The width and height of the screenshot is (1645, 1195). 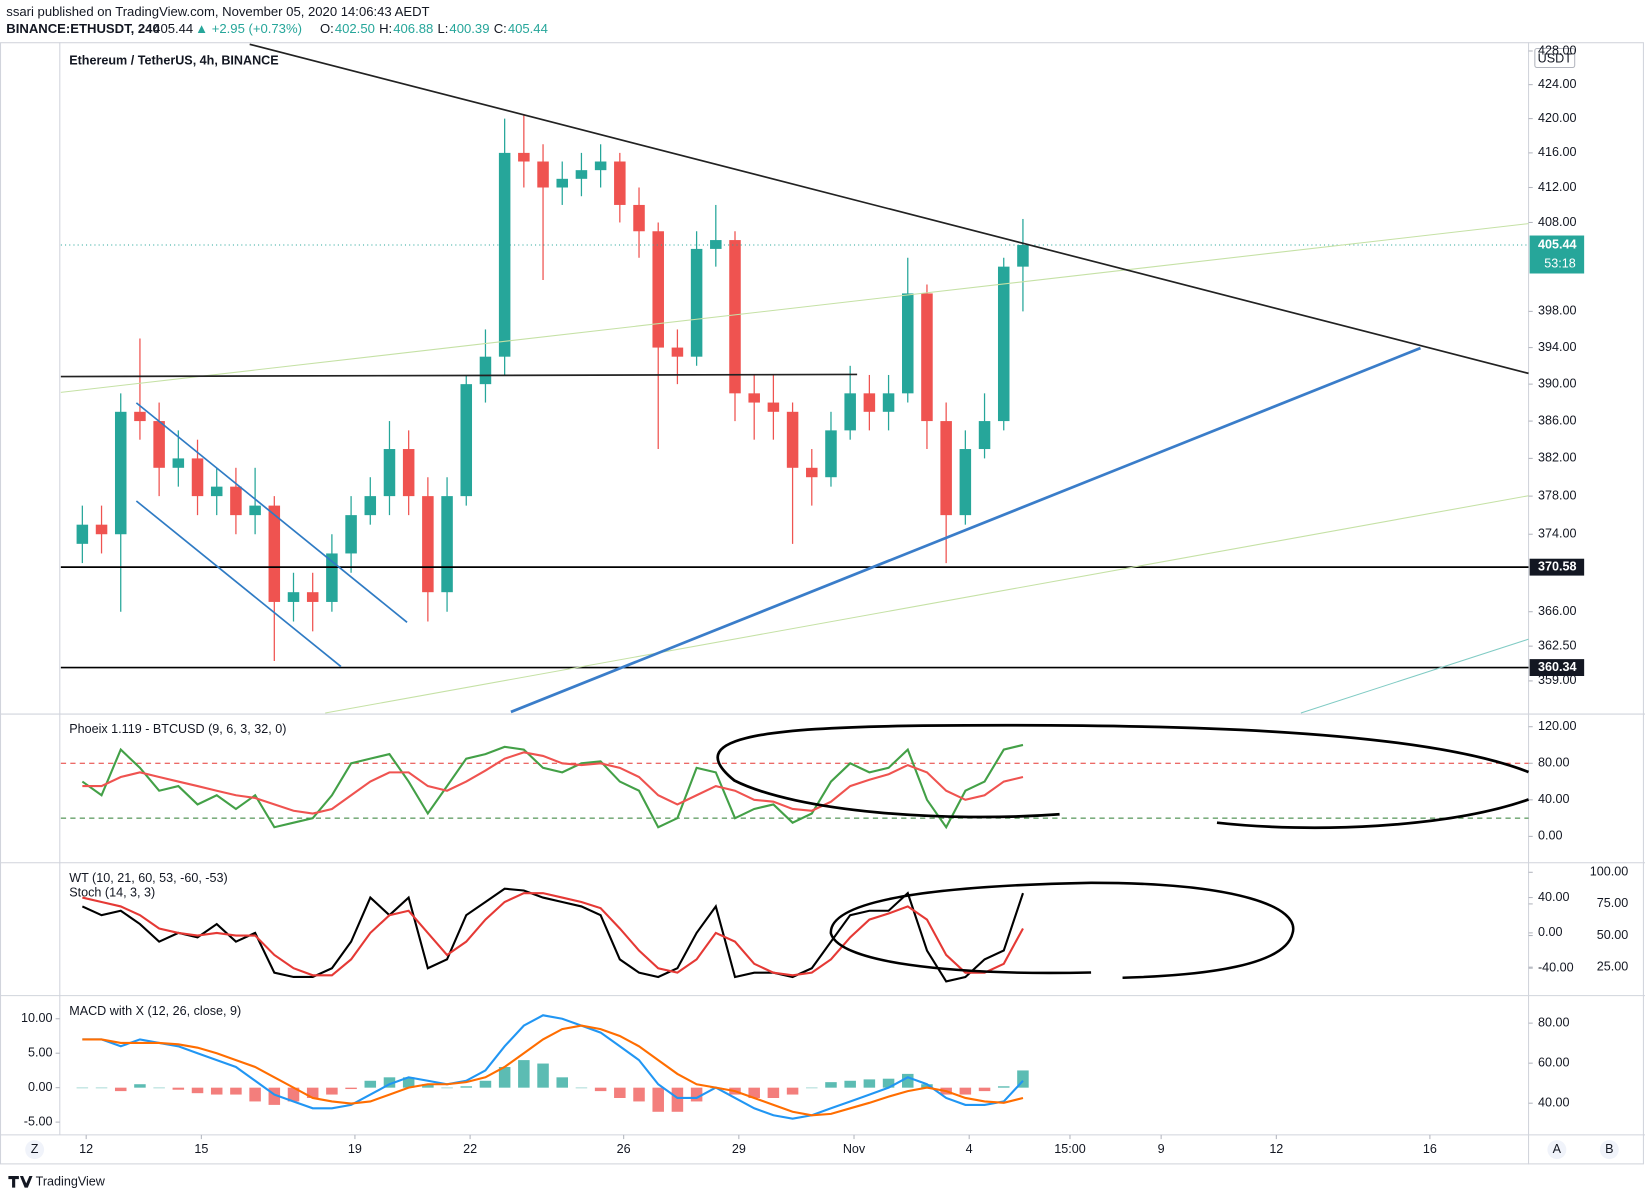 I want to click on ohlc-label: C:, so click(x=500, y=28).